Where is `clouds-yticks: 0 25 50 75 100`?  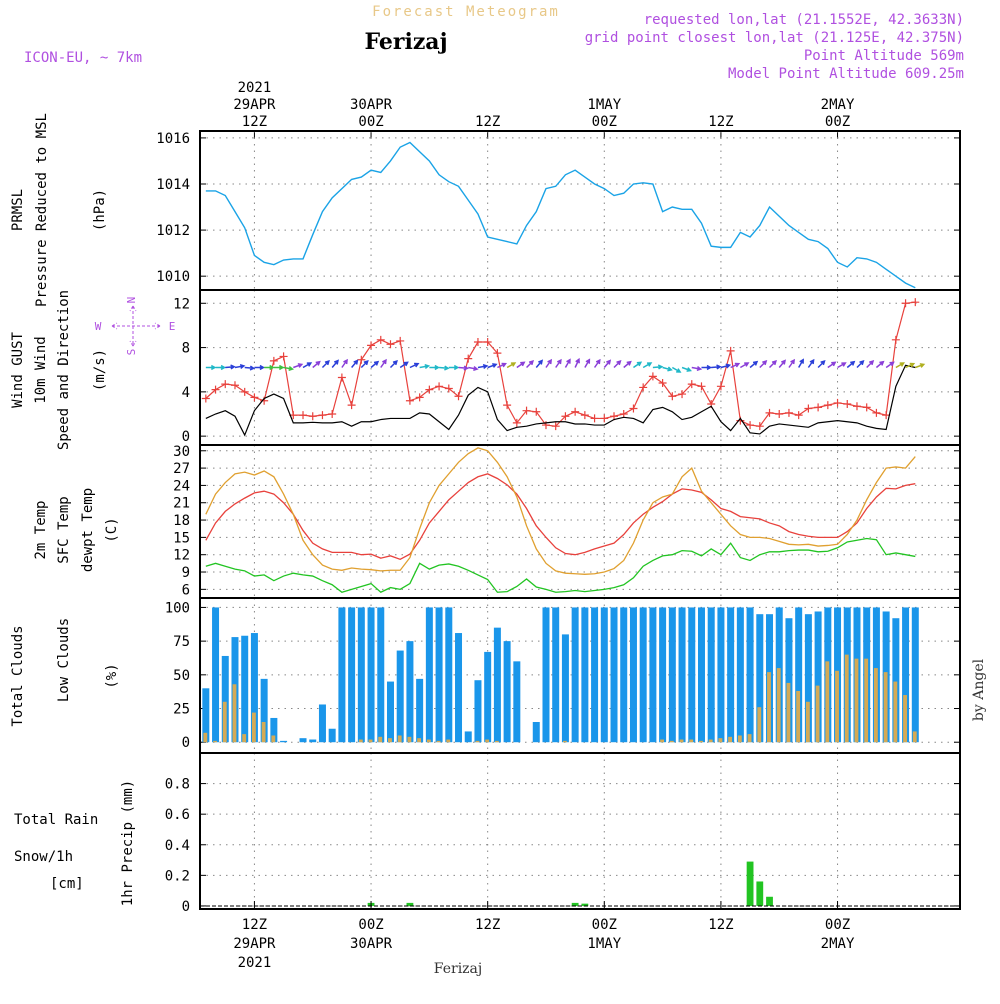
clouds-yticks: 0 25 50 75 100 is located at coordinates (562, 675).